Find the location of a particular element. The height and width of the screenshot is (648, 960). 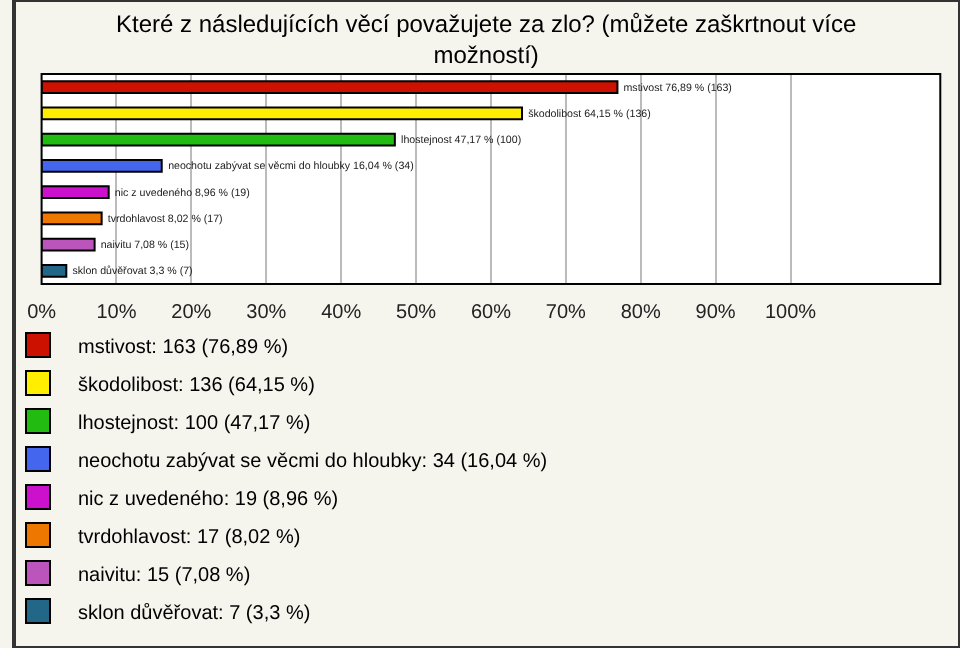

x-tick-label: 70% is located at coordinates (566, 313).